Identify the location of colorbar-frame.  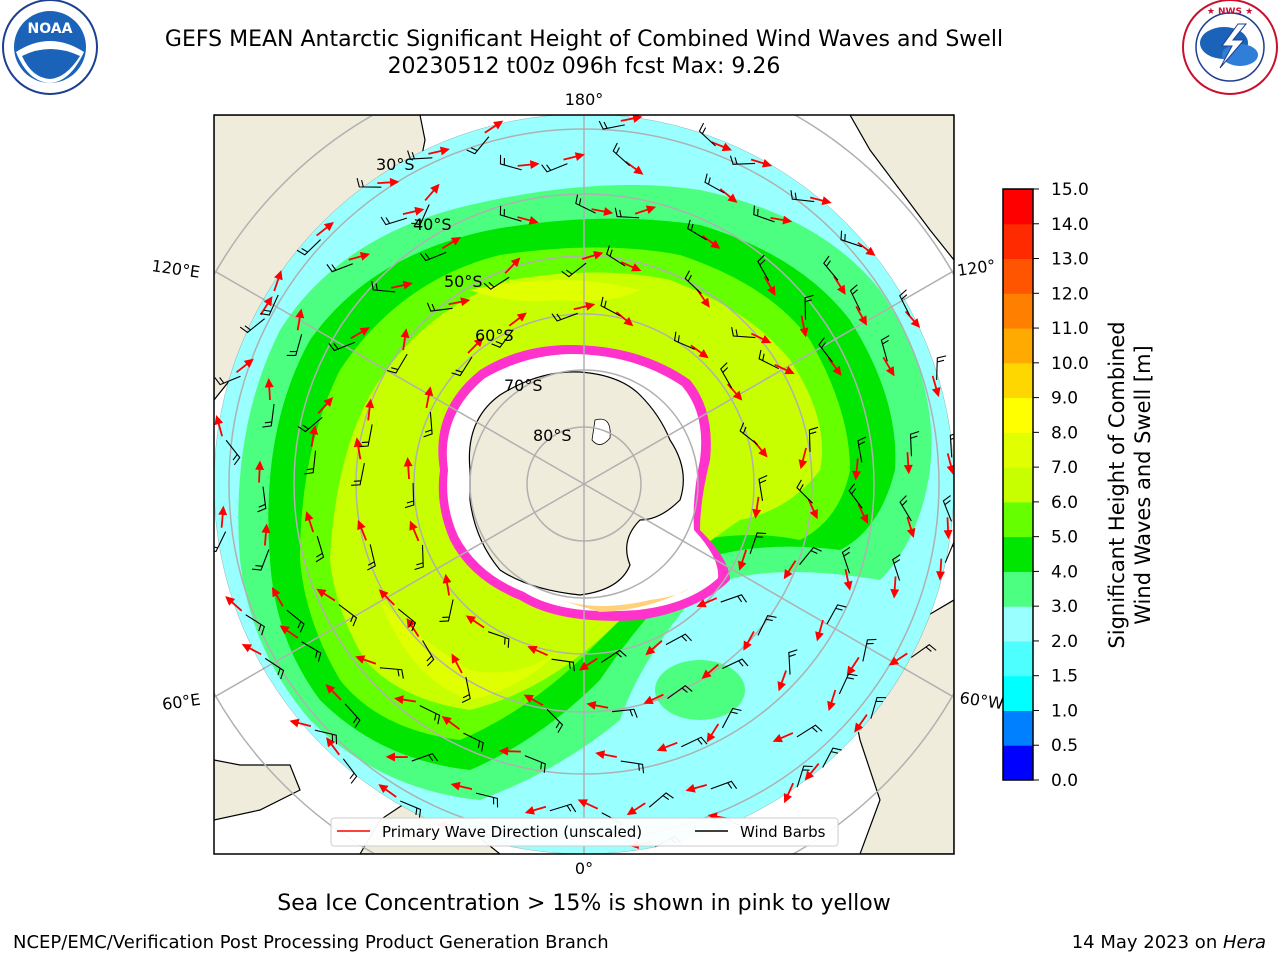
(1018, 484).